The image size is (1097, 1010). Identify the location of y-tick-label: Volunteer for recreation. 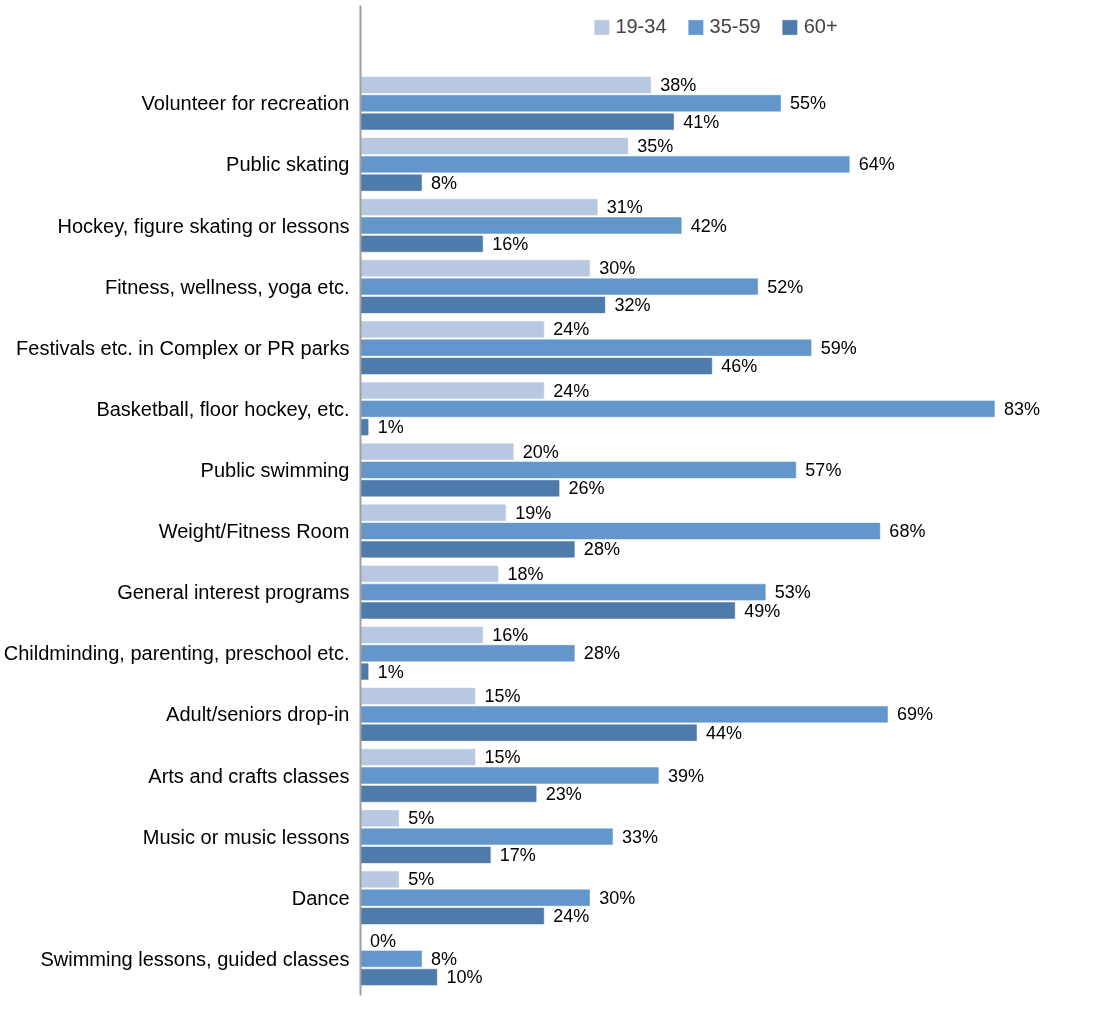
(245, 103).